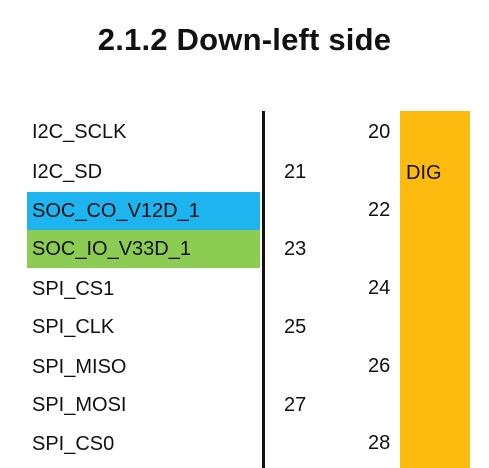 Image resolution: width=489 pixels, height=468 pixels. Describe the element at coordinates (73, 327) in the screenshot. I see `signal-label-spi-clk: SPI_CLK` at that location.